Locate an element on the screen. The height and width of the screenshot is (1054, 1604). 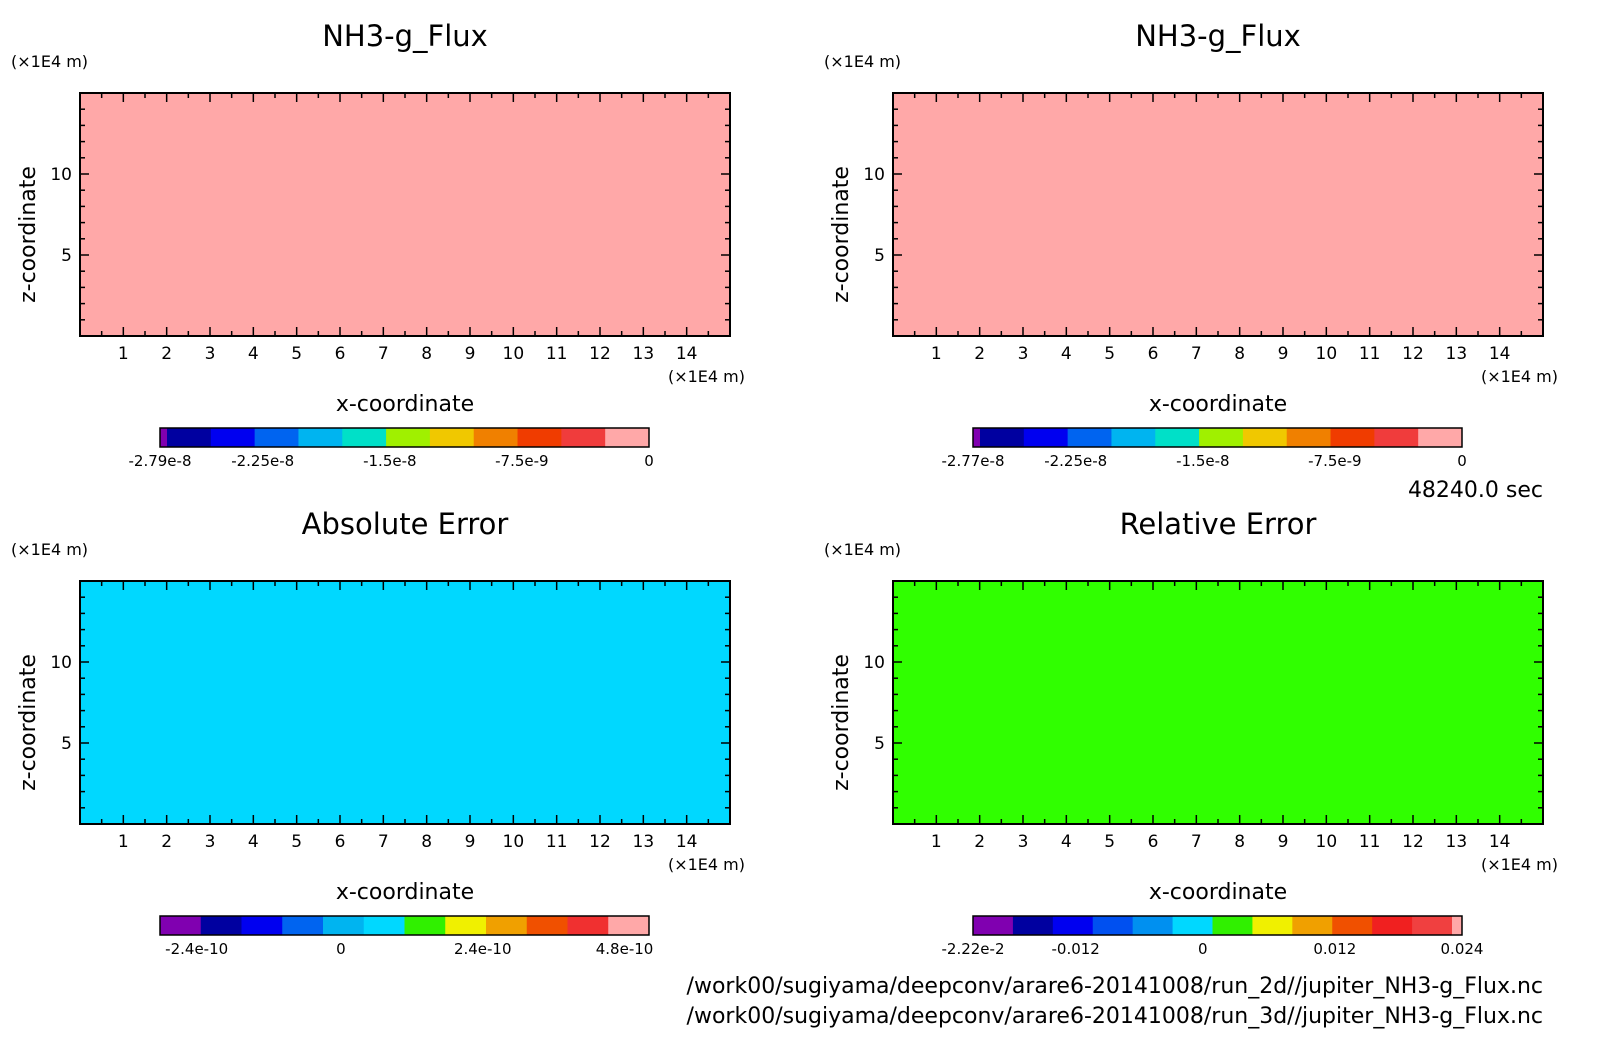
plot-title: Relative Error is located at coordinates (1218, 524).